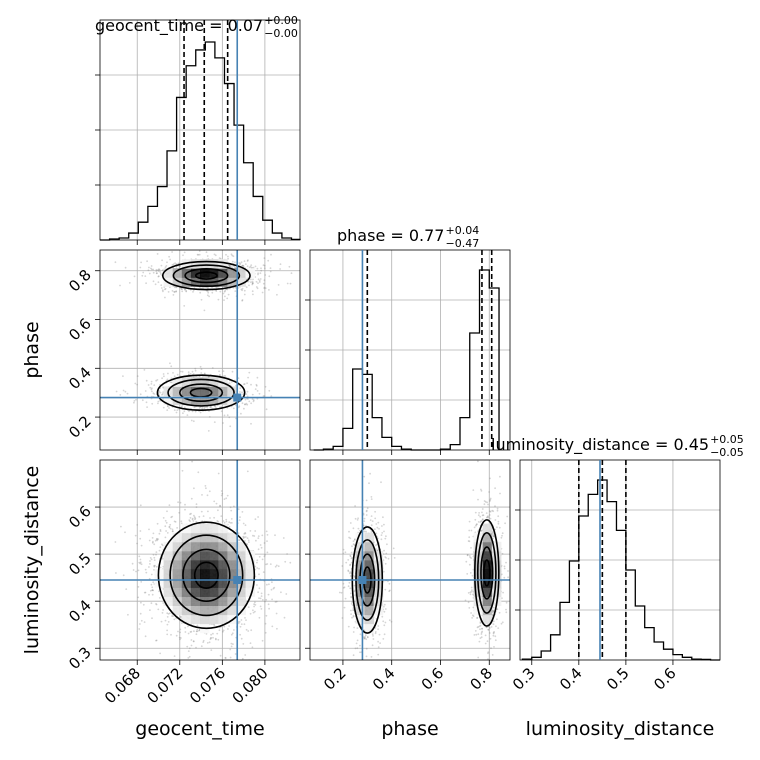 This screenshot has height=760, width=760. I want to click on truth-marker, so click(237, 397).